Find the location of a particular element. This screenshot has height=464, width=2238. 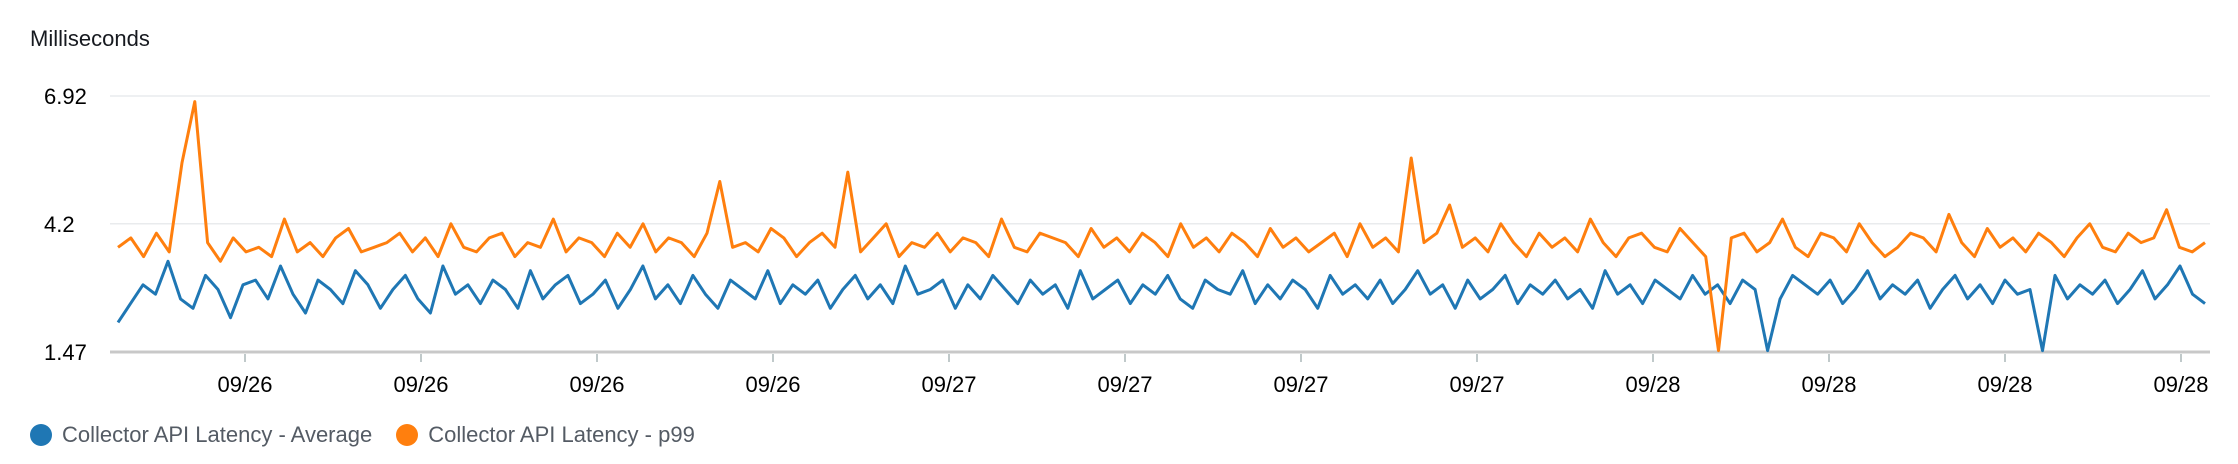

legend-item-p99: Collector API Latency - p99 is located at coordinates (545, 435).